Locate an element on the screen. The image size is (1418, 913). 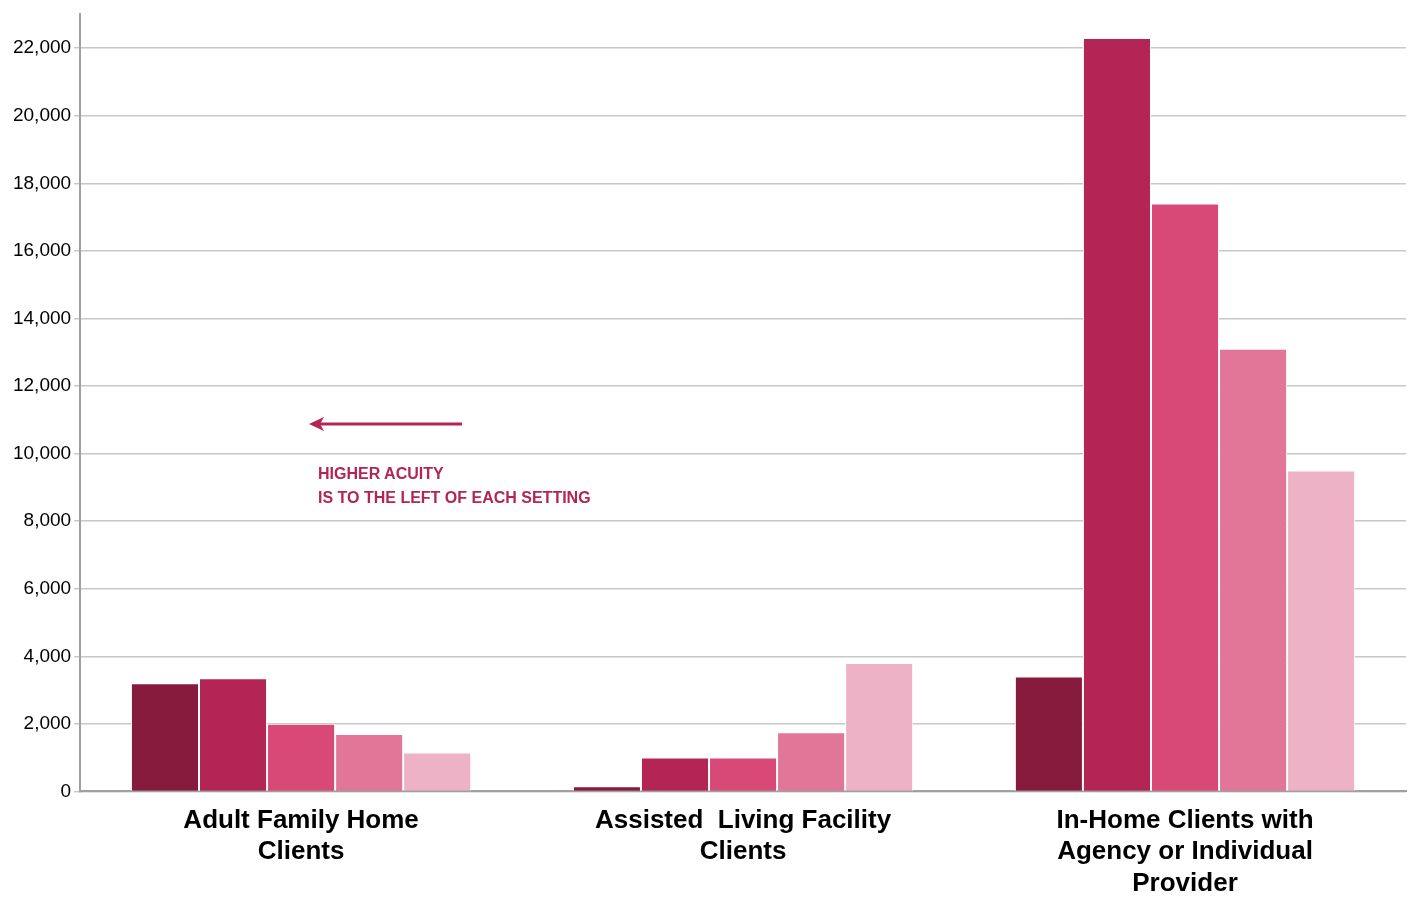
y-tick-label: 0 is located at coordinates (66, 790).